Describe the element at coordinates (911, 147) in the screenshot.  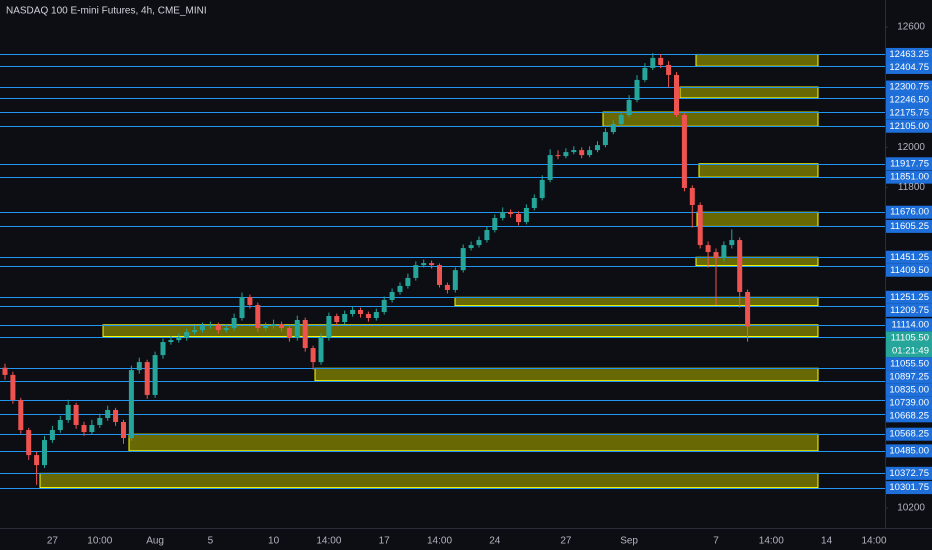
I see `y-tick-label: 12000` at that location.